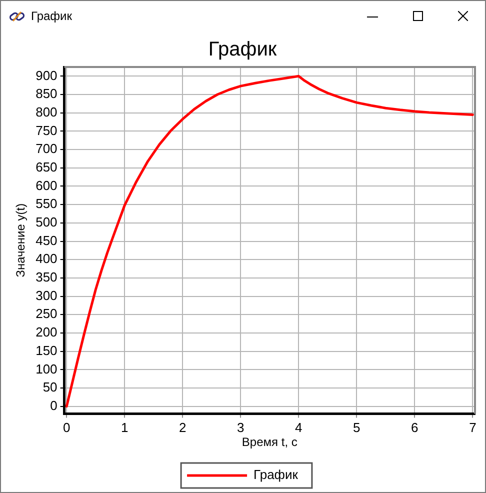  I want to click on y-tick-label: 300, so click(47, 295).